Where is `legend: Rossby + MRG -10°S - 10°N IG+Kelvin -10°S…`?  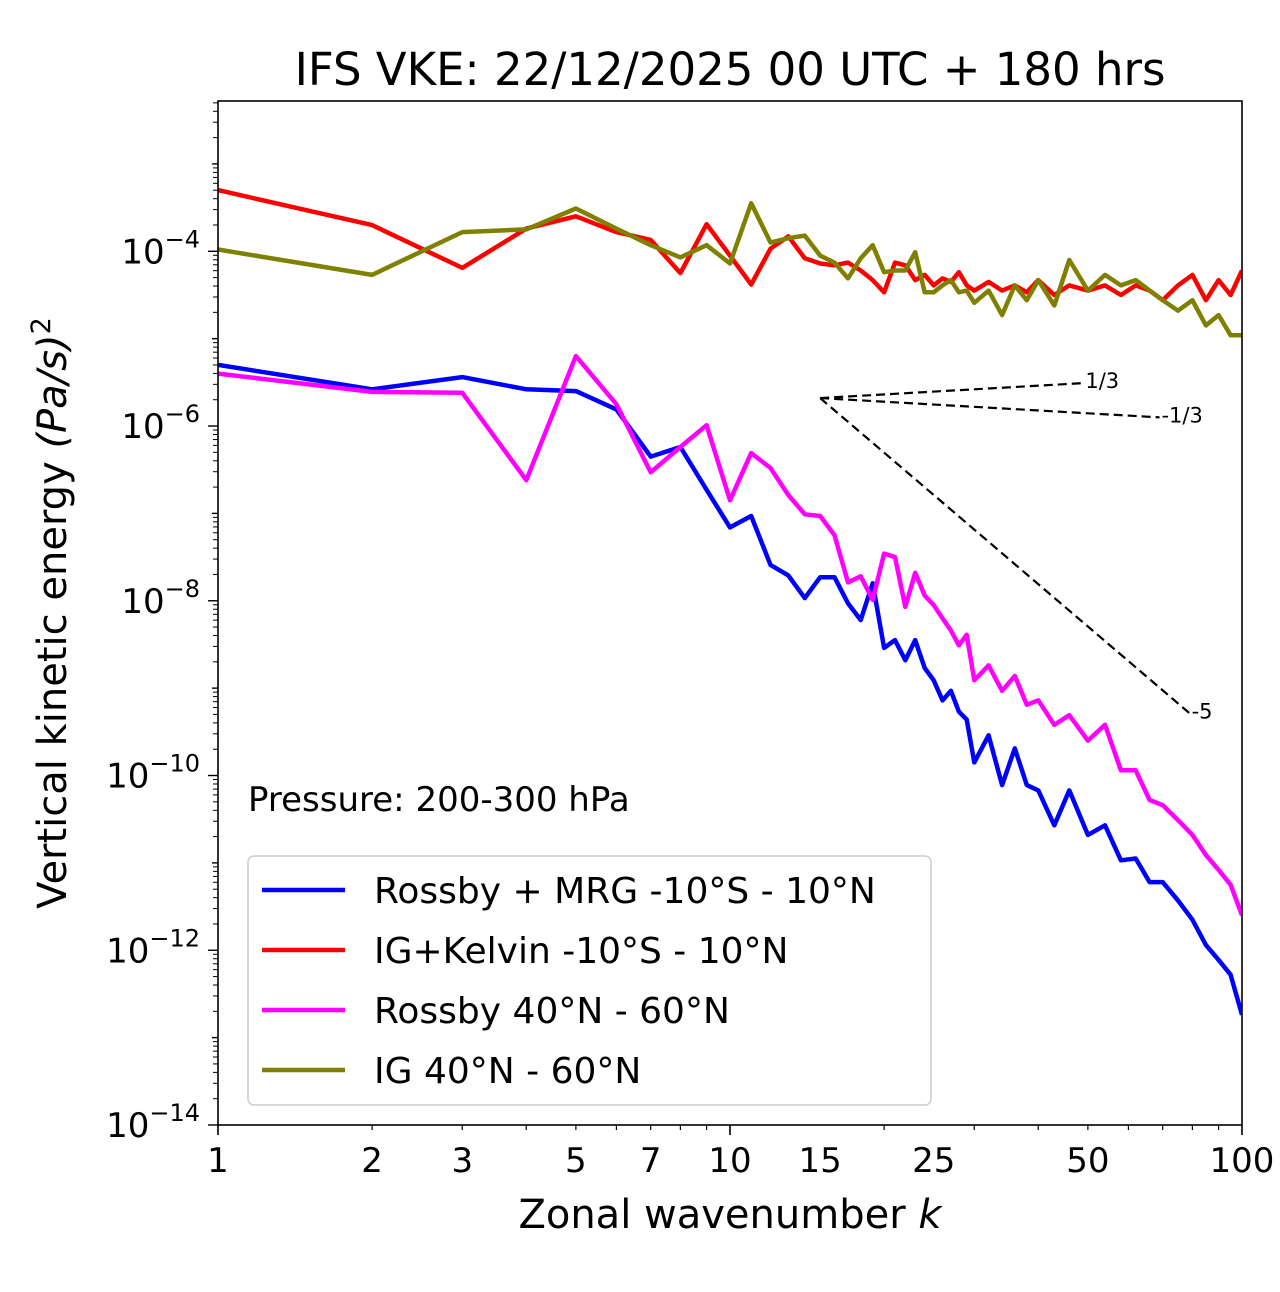 legend: Rossby + MRG -10°S - 10°N IG+Kelvin -10°S… is located at coordinates (589, 980).